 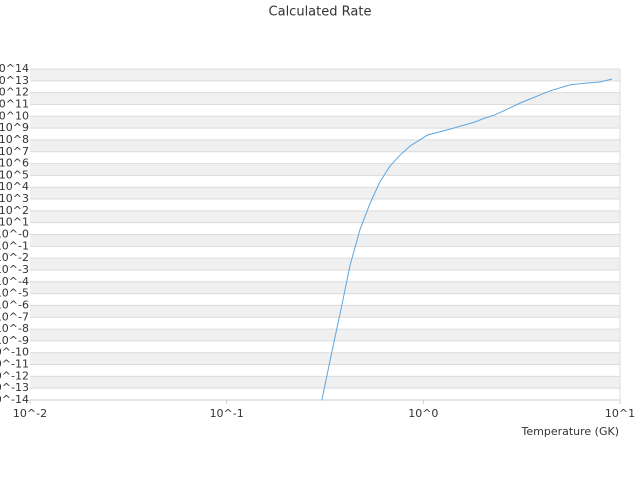 I want to click on x-tick-label: 10^-1, so click(x=227, y=413).